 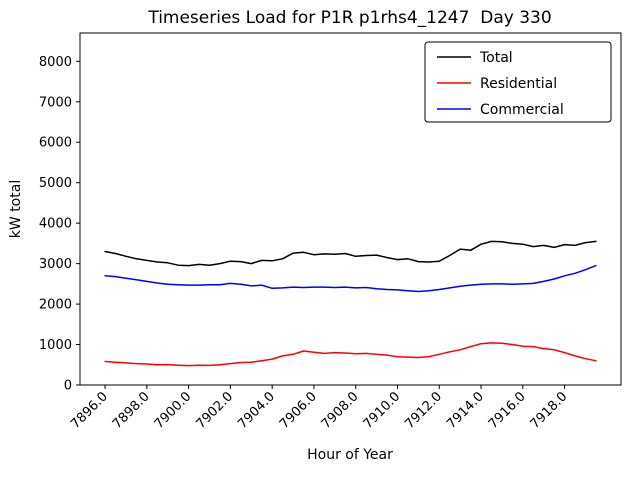 I want to click on x-tick-label: 7902.0, so click(x=214, y=410).